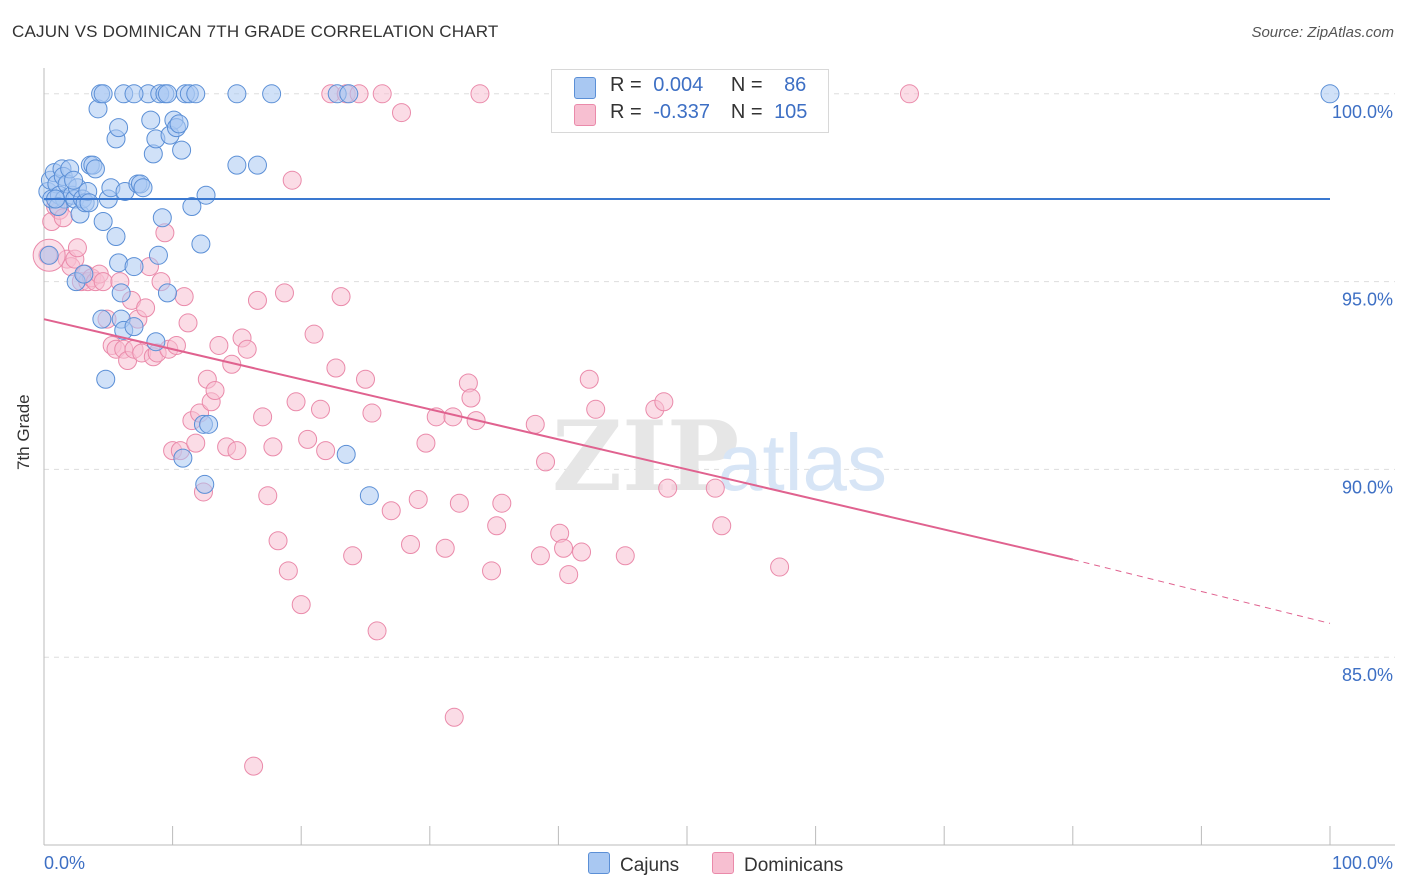  Describe the element at coordinates (599, 863) in the screenshot. I see `cajuns-legend-swatch` at that location.